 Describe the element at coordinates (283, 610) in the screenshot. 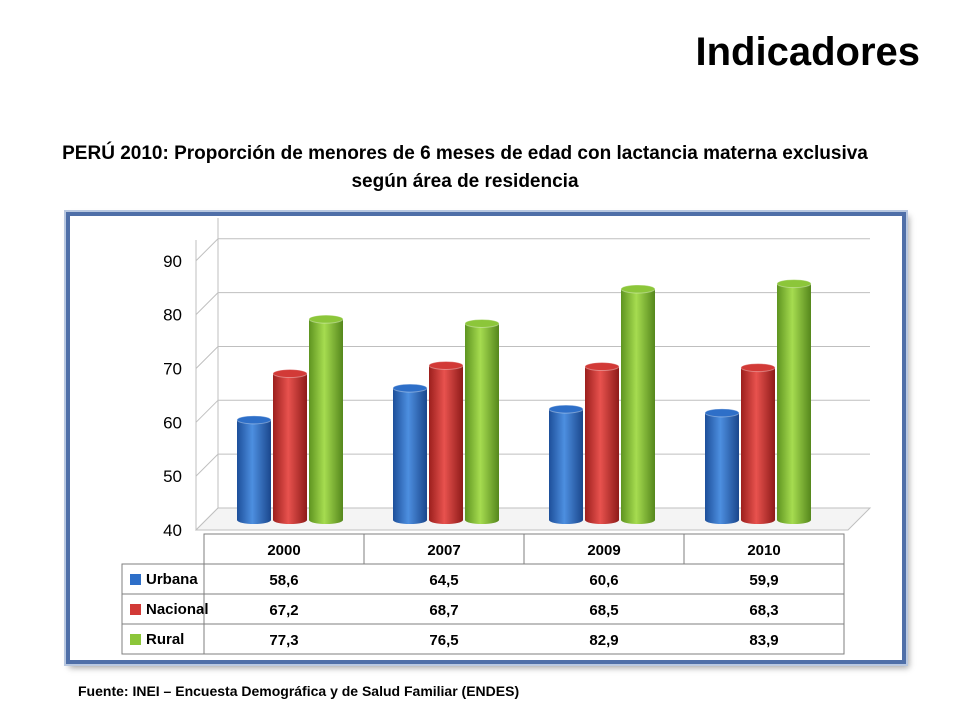

I see `data-label: 67,2` at that location.